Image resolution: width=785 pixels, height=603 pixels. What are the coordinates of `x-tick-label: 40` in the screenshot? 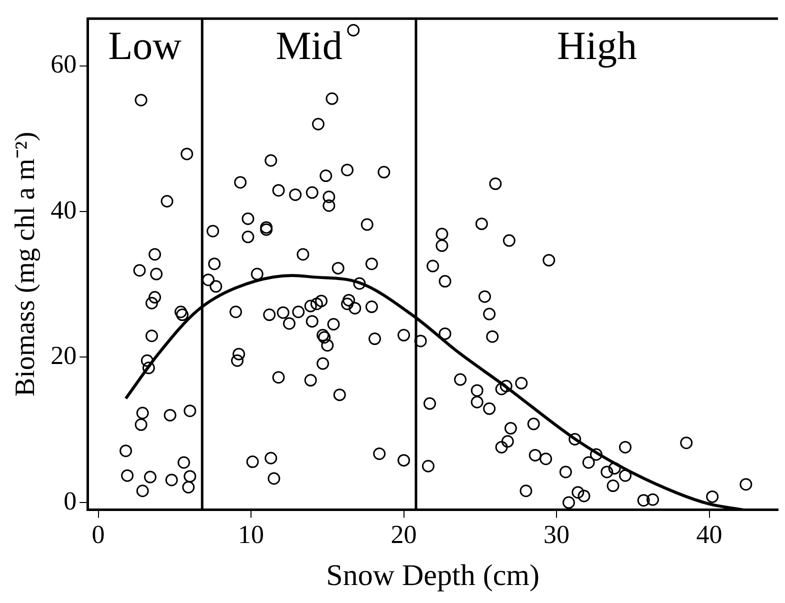 It's located at (709, 535).